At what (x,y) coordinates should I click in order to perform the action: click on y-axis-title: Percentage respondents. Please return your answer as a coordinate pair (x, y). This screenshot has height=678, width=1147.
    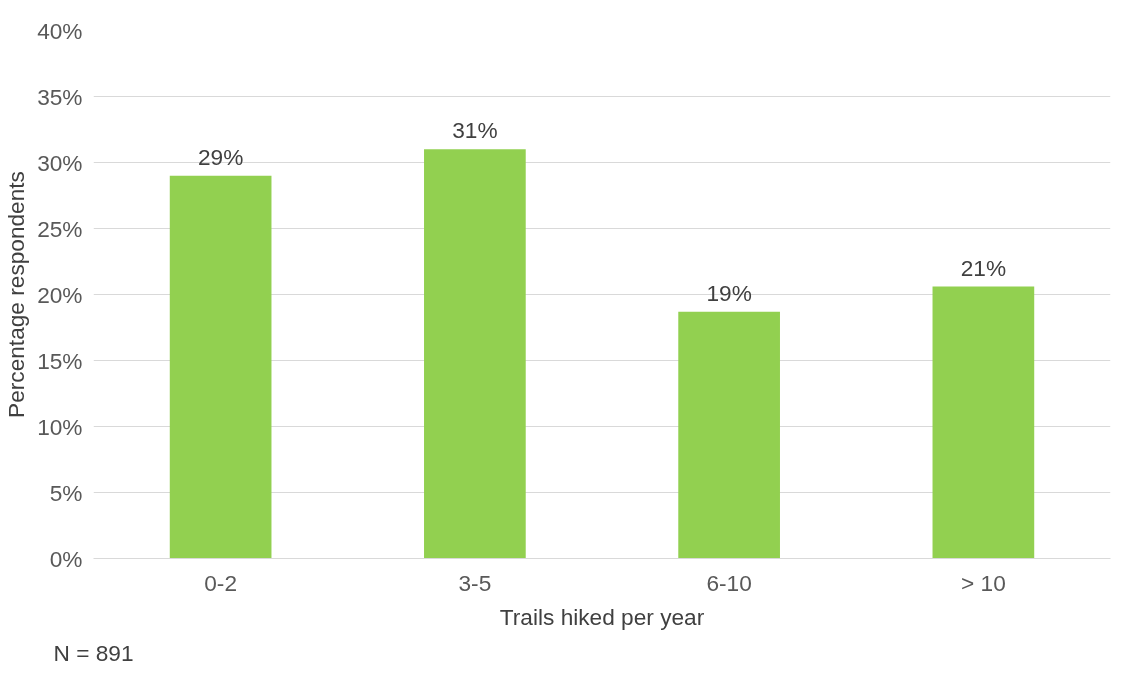
    Looking at the image, I should click on (16, 294).